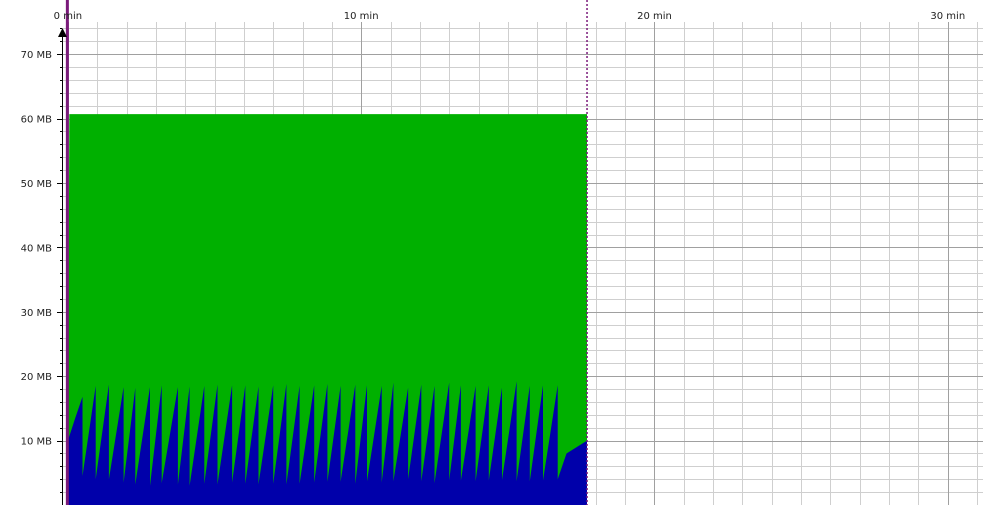 The width and height of the screenshot is (983, 505). I want to click on y-tick-label: 50 MB, so click(37, 184).